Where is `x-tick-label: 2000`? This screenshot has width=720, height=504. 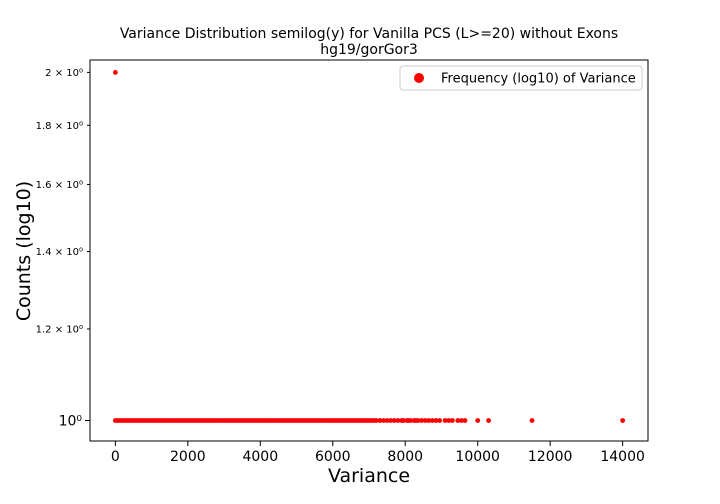
x-tick-label: 2000 is located at coordinates (188, 457).